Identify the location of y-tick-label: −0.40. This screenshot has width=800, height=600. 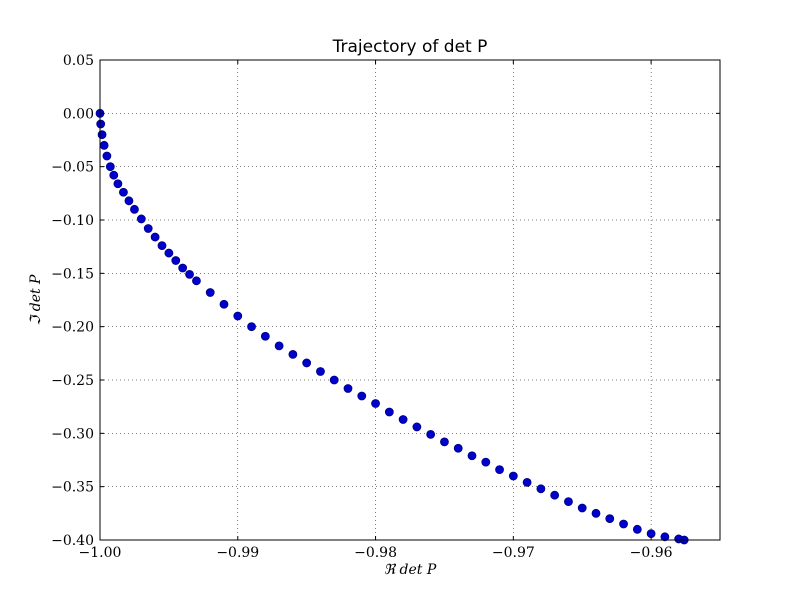
(72, 541).